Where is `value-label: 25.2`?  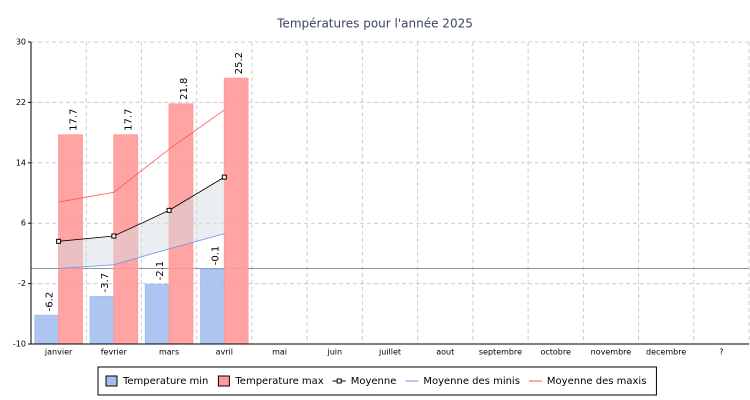
value-label: 25.2 is located at coordinates (239, 63).